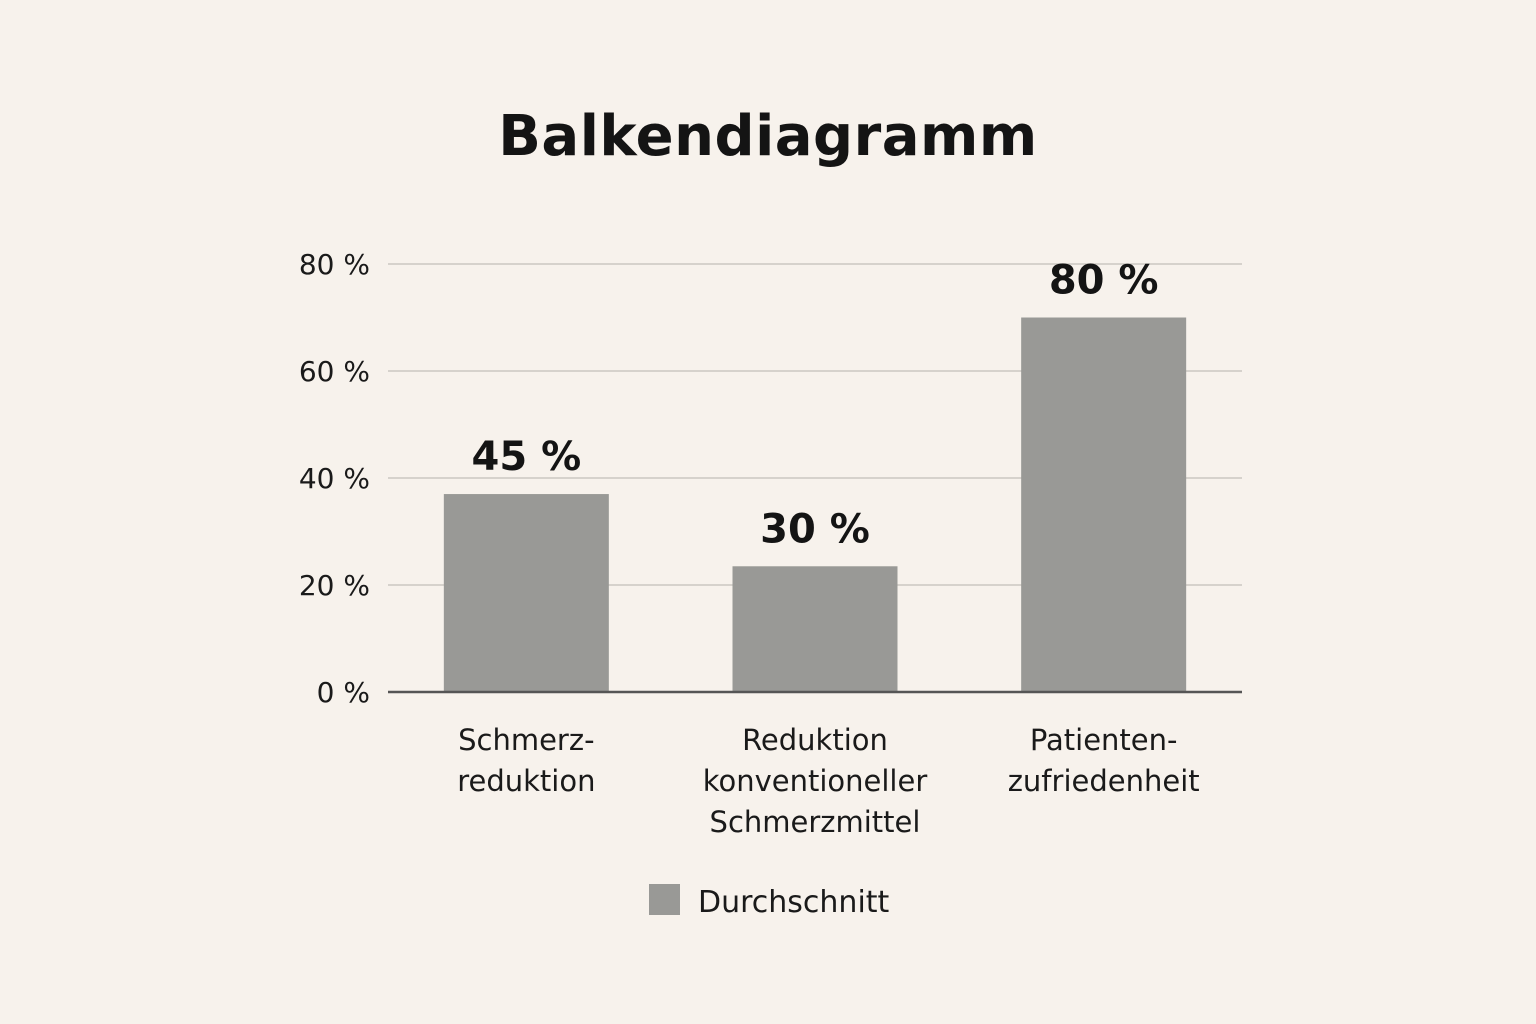  What do you see at coordinates (815, 822) in the screenshot?
I see `x-category-line: Schmerzmittel` at bounding box center [815, 822].